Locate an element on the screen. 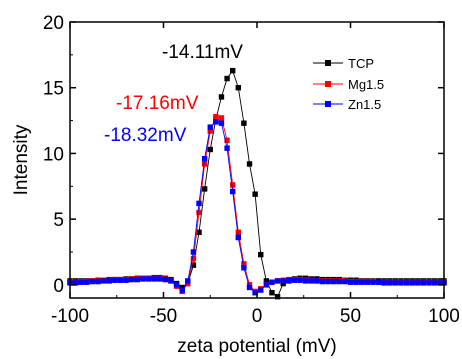 The height and width of the screenshot is (359, 462). x-tick-label: 50 is located at coordinates (350, 316).